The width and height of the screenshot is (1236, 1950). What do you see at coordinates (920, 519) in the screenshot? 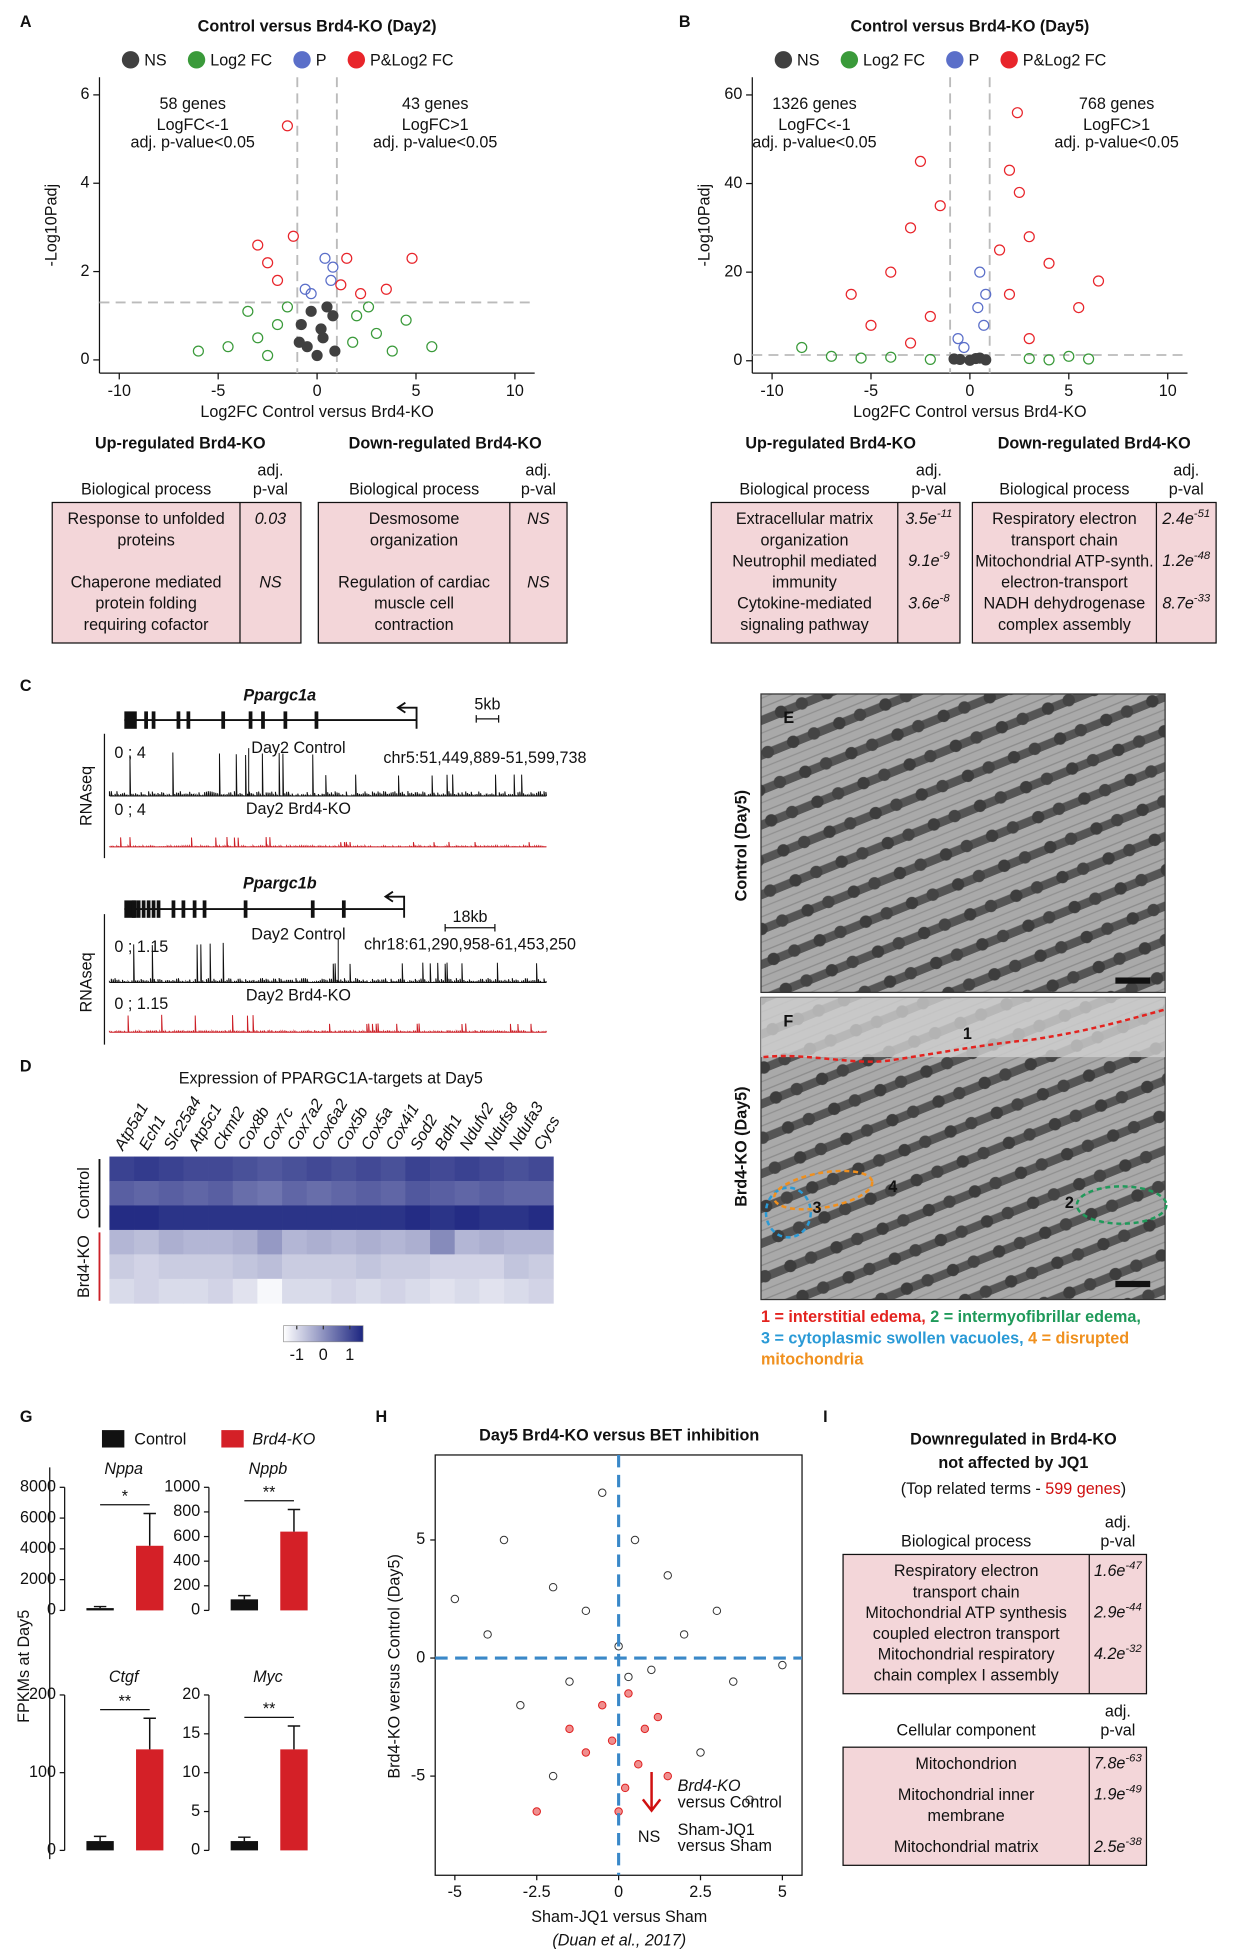
I see `p-value-base: 3.5e` at bounding box center [920, 519].